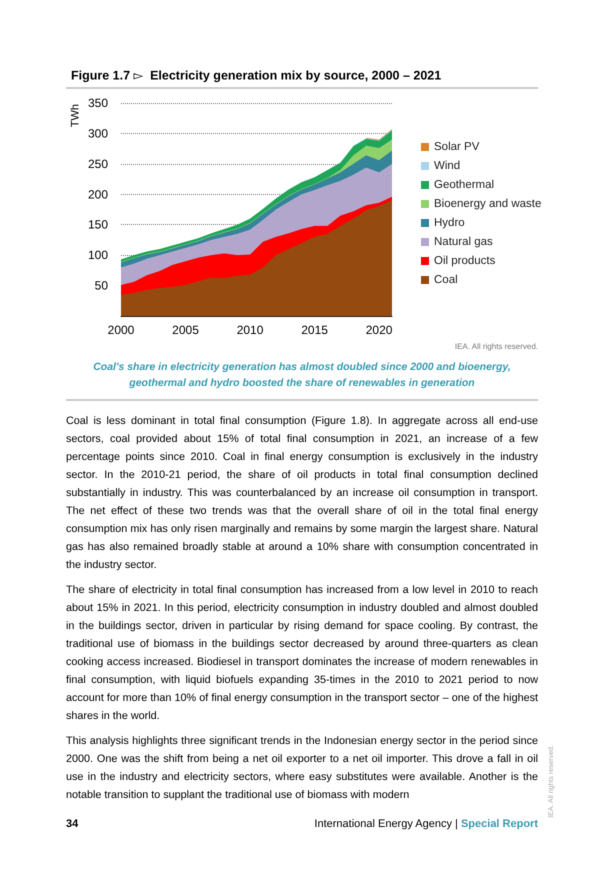 The width and height of the screenshot is (604, 869). I want to click on y-tick-label: 200, so click(98, 194).